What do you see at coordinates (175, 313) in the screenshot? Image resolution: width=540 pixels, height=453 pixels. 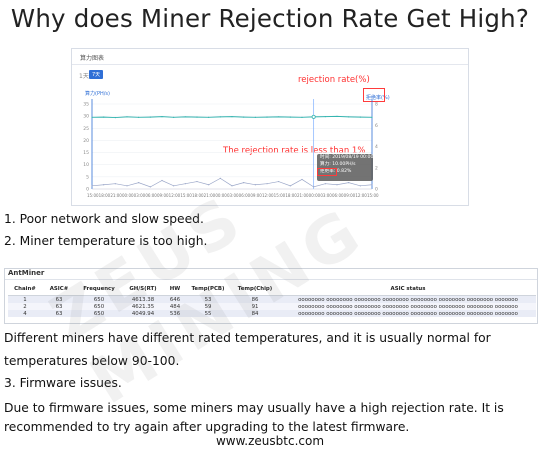 I see `cell-hw: 536` at bounding box center [175, 313].